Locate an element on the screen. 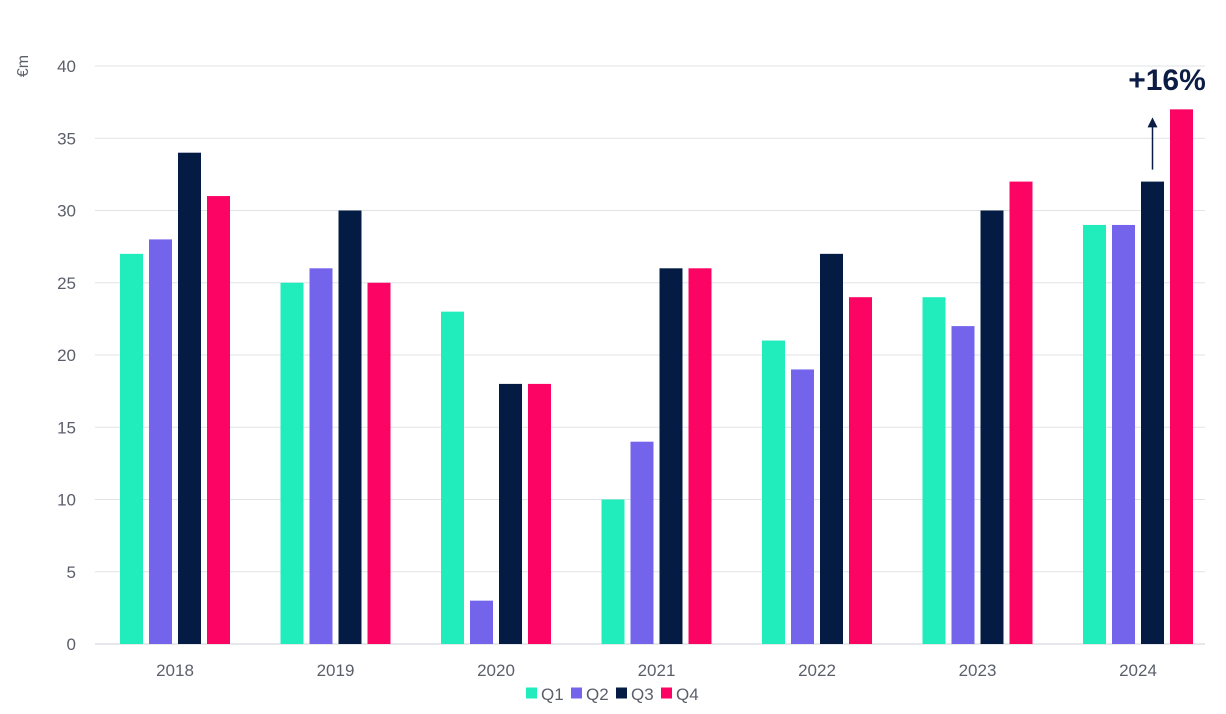 The width and height of the screenshot is (1226, 714). bar-q2-2023 is located at coordinates (963, 485).